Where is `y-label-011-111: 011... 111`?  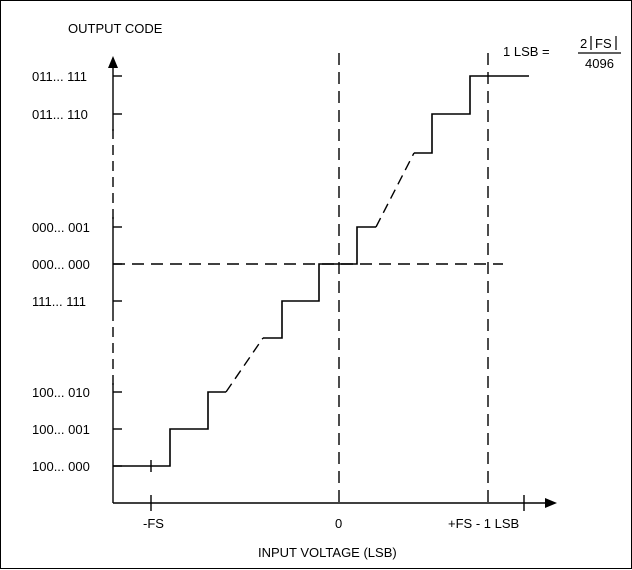
y-label-011-111: 011... 111 is located at coordinates (59, 76).